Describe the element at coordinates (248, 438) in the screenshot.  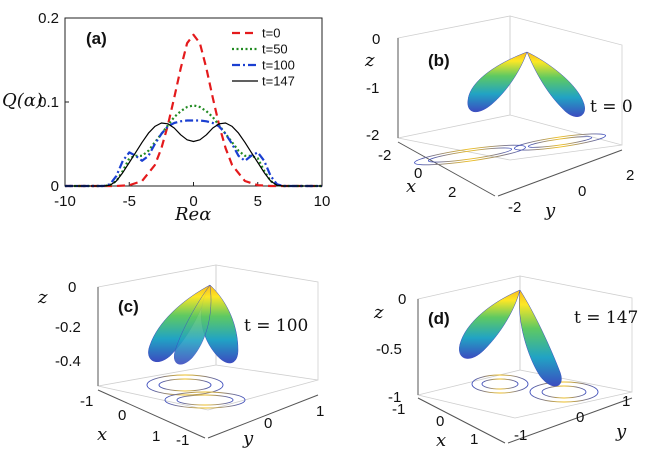
I see `panel-c-ylabel: y` at that location.